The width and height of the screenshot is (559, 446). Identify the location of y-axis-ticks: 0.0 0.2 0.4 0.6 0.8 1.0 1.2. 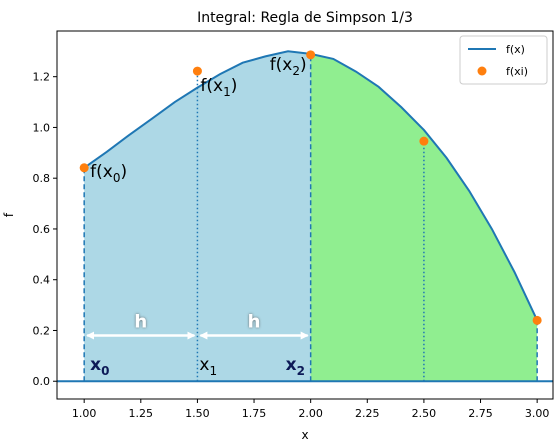
(45, 229).